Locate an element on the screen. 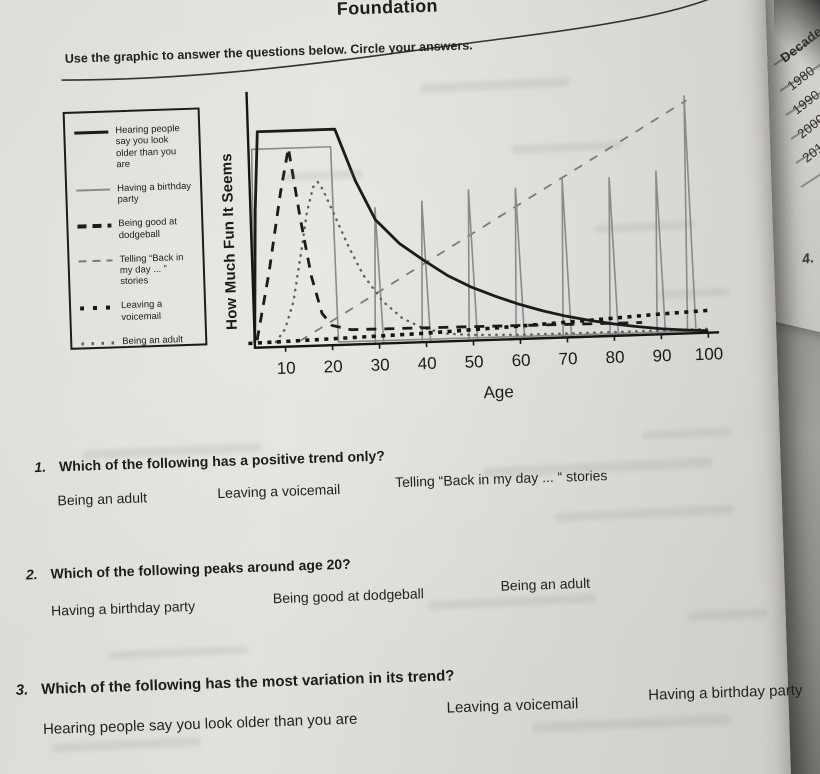 The height and width of the screenshot is (774, 820). q3-option-birthday-party: Having a birthday party is located at coordinates (725, 692).